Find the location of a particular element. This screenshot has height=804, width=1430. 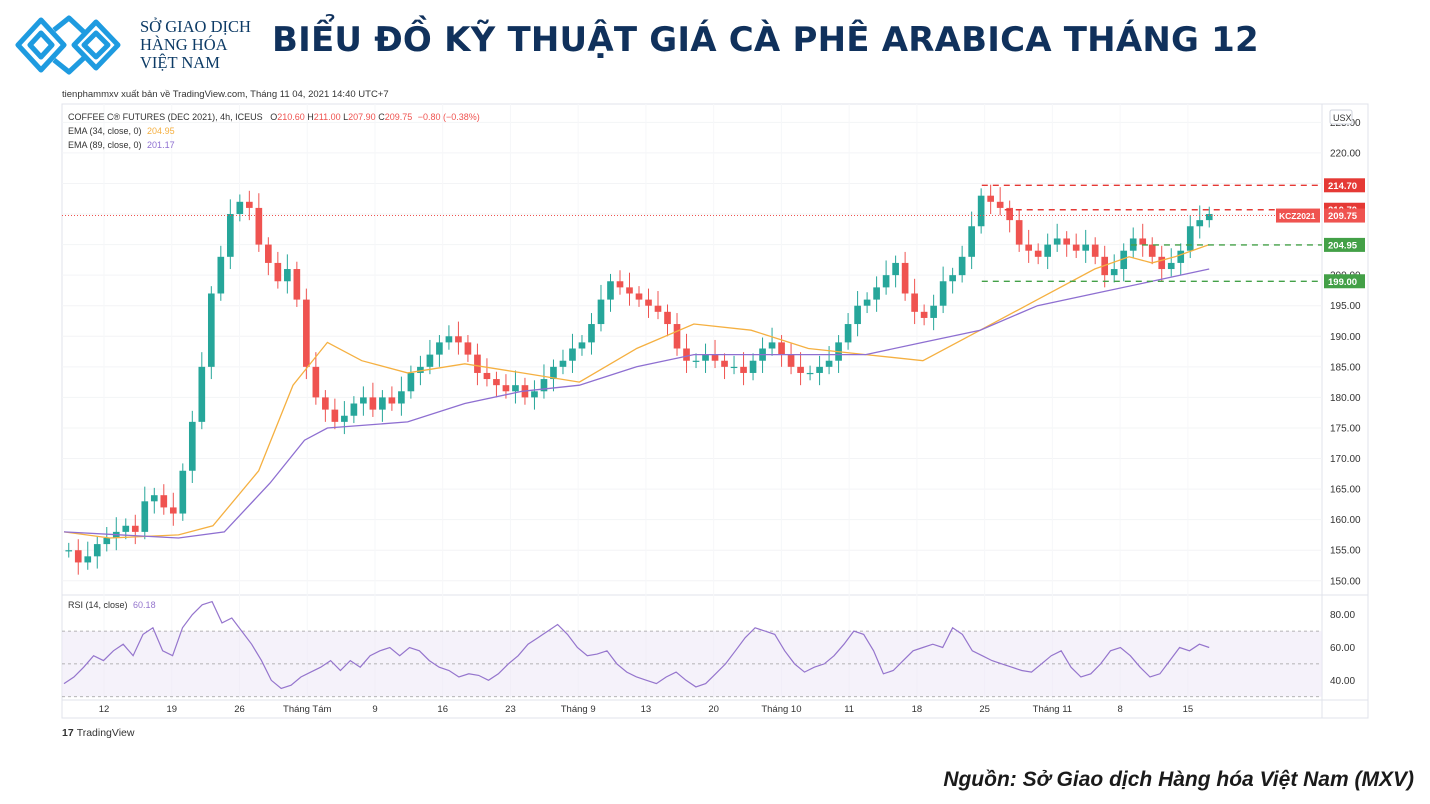

logo-text: SỞ GIAO DỊCH HÀNG HÓA VIỆT NAM is located at coordinates (195, 45).